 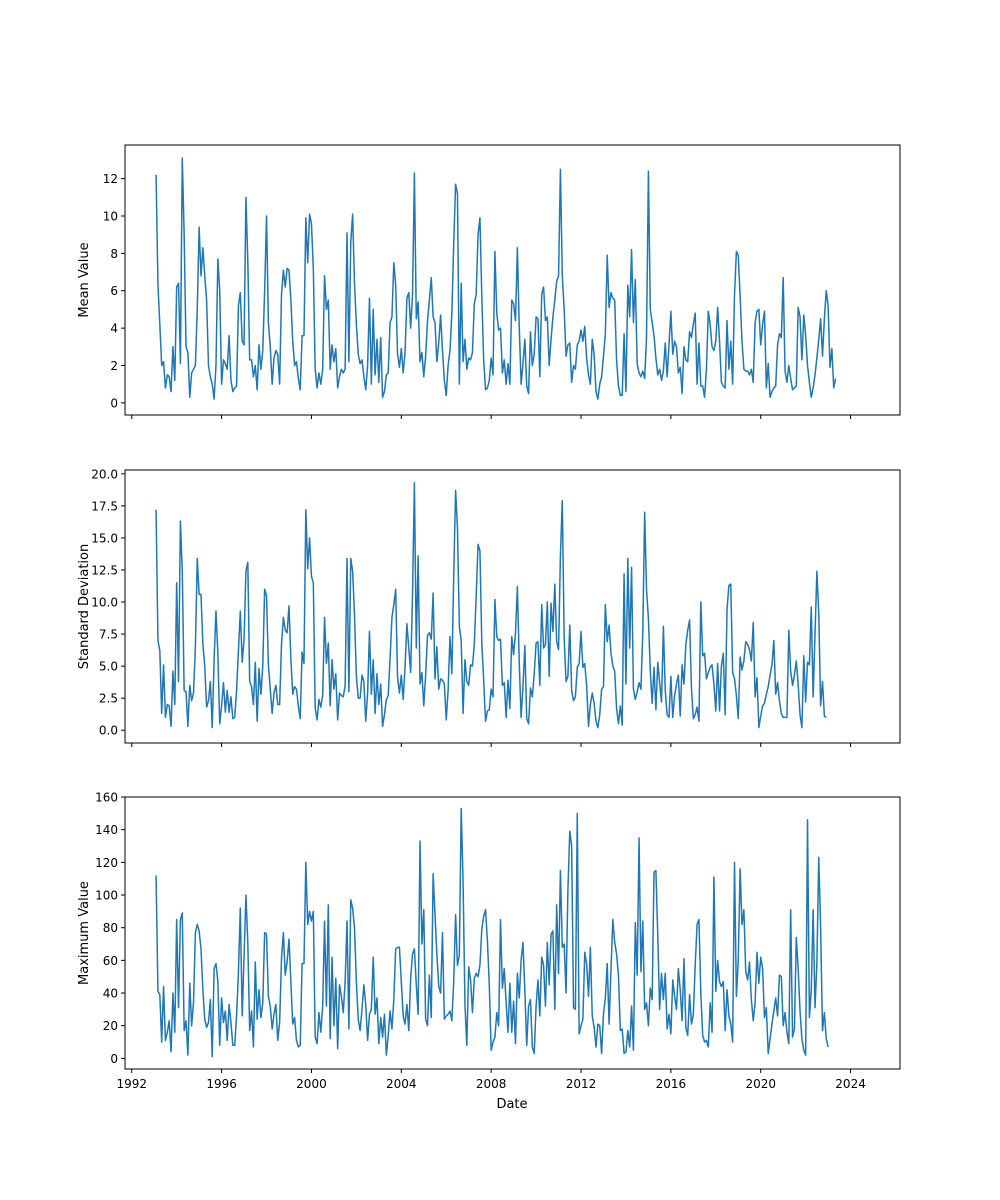 I want to click on standard-deviation-y-axis-label: Standard Deviation, so click(x=84, y=606).